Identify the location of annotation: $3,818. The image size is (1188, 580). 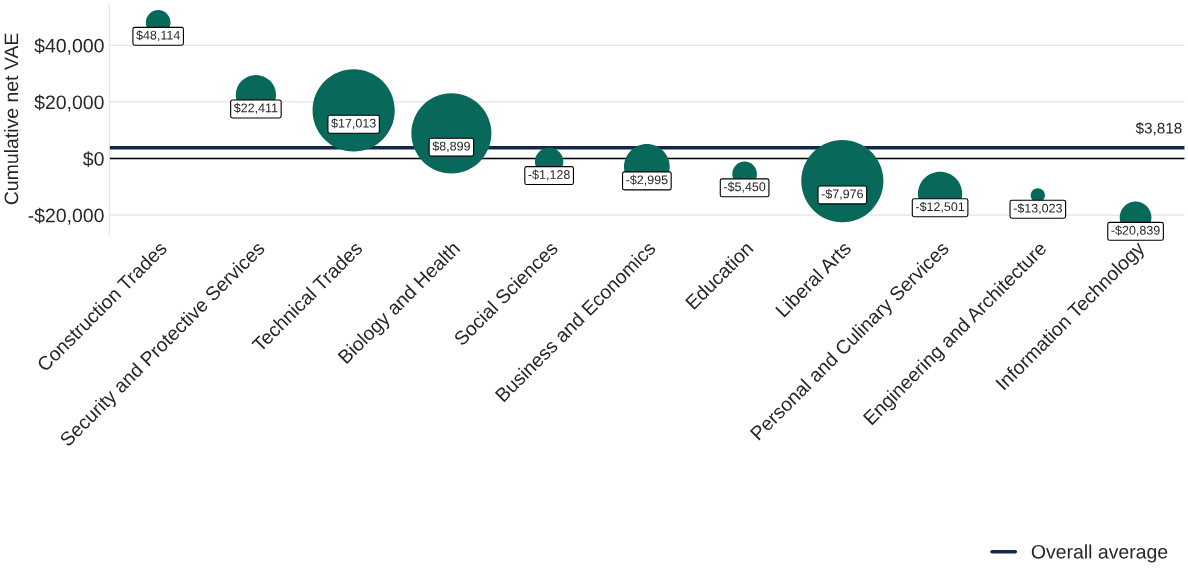
(1158, 129).